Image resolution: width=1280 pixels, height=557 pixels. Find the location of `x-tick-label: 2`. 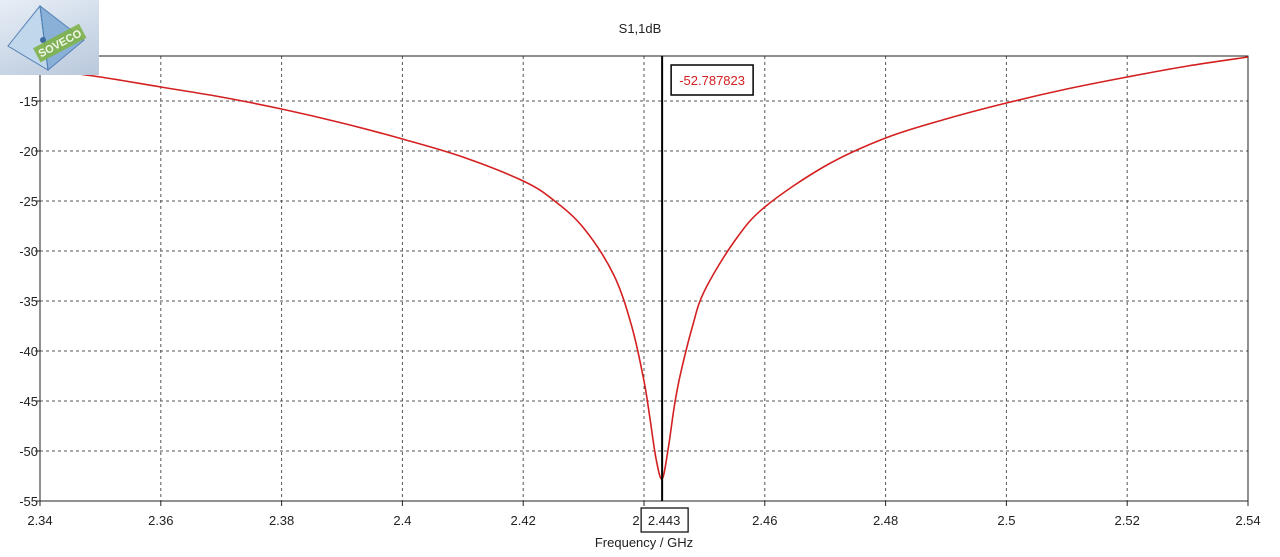

x-tick-label: 2 is located at coordinates (635, 520).